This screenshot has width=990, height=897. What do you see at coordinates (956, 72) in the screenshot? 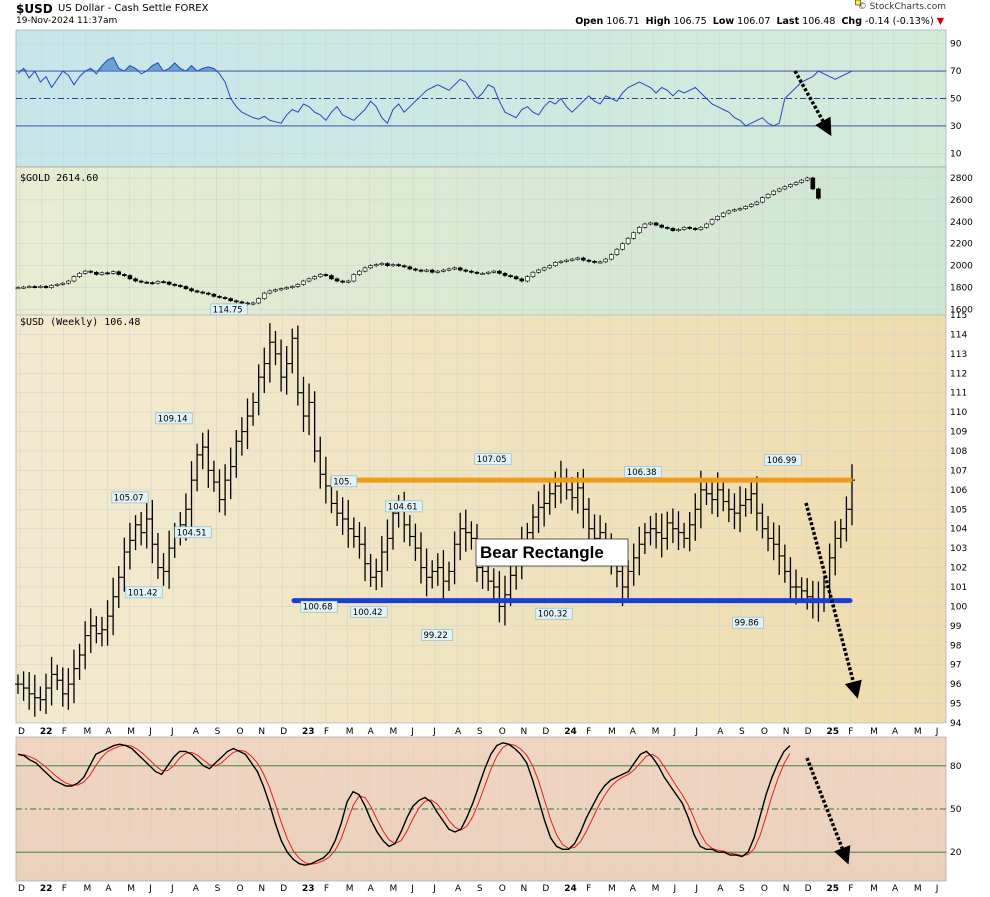
I see `y-tick-label: 70` at bounding box center [956, 72].